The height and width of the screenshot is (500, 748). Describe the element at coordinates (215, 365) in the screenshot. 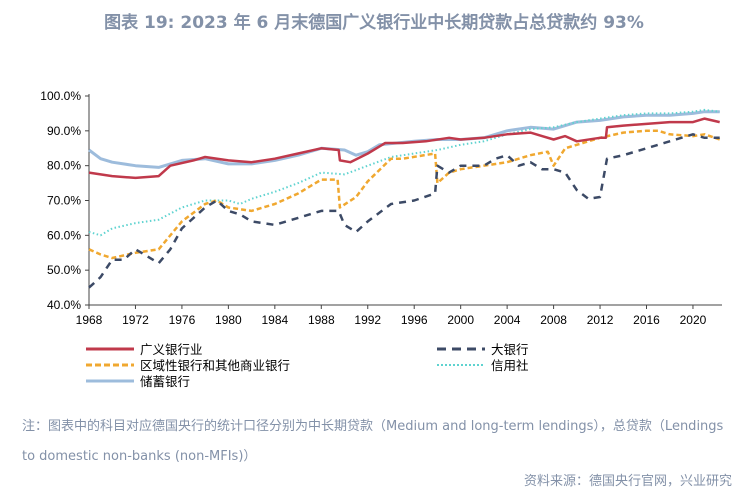

I see `legend-label: 区域性银行和其他商业银行` at that location.